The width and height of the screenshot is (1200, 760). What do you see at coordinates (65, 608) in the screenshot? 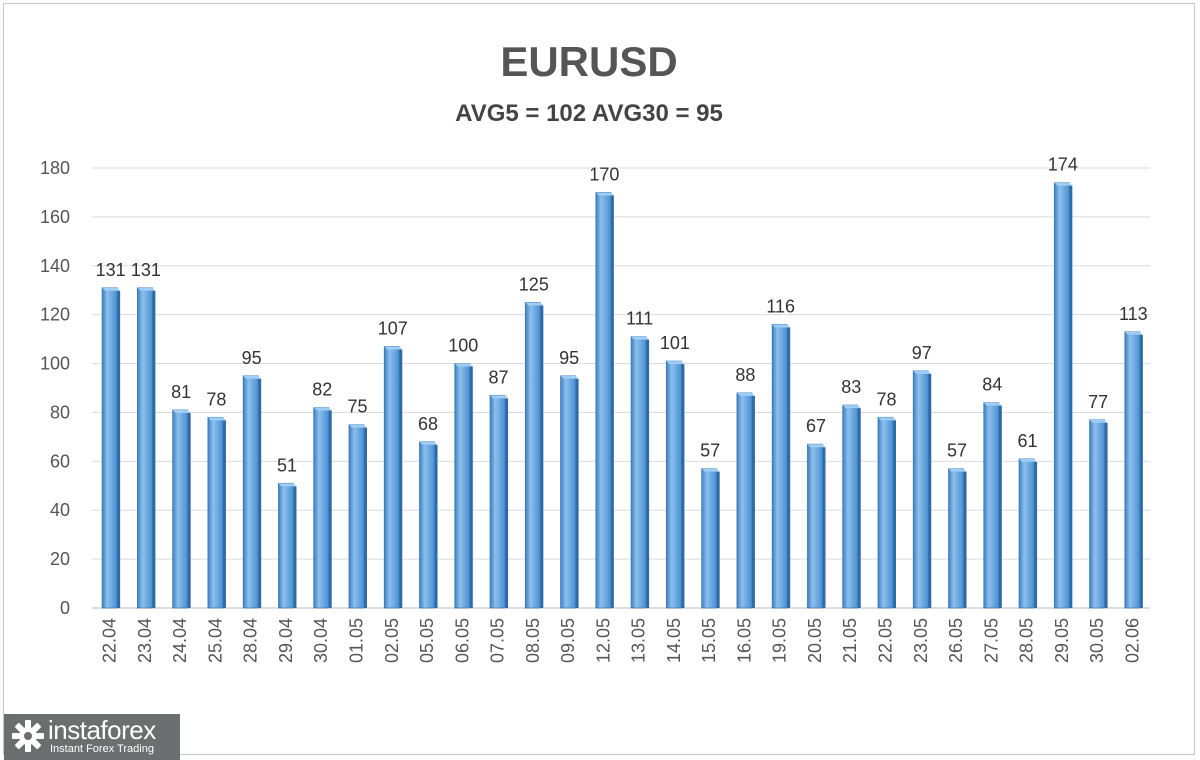
I see `y-tick-label: 0` at bounding box center [65, 608].